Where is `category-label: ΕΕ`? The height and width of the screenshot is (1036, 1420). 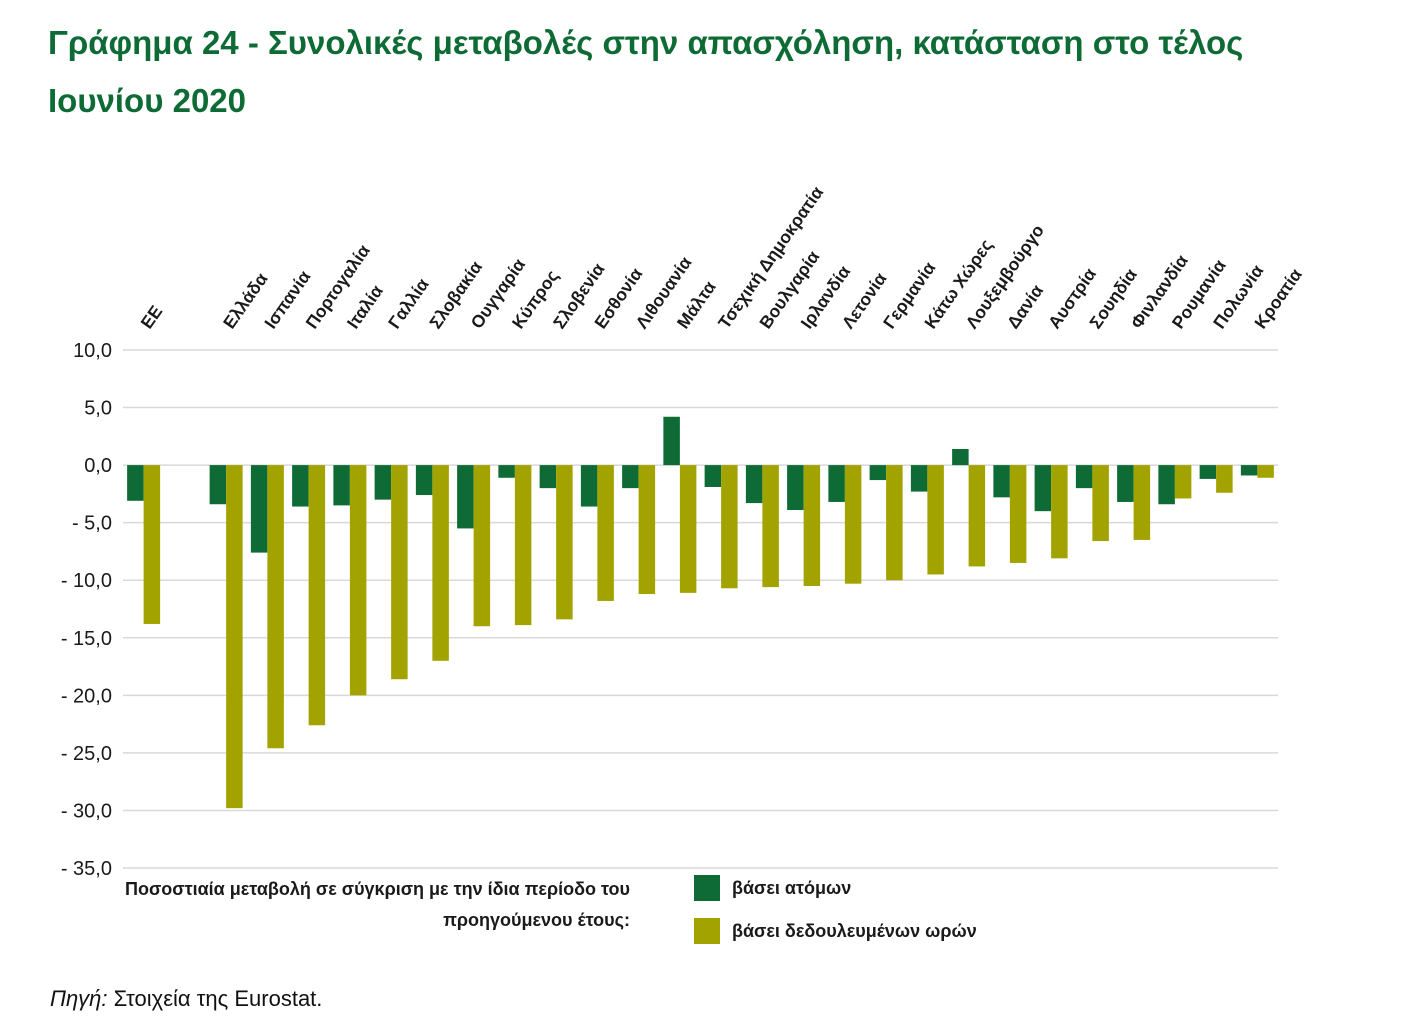 category-label: ΕΕ is located at coordinates (152, 317).